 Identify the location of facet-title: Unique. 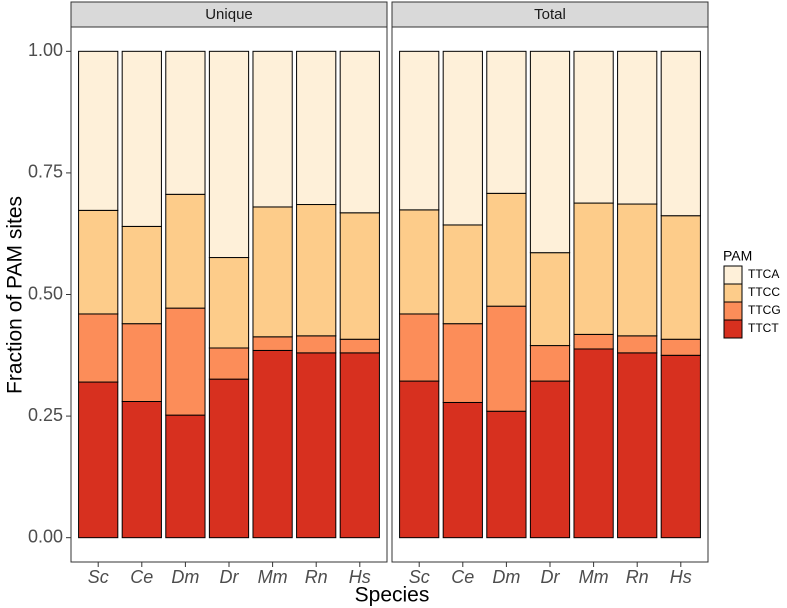
(229, 14).